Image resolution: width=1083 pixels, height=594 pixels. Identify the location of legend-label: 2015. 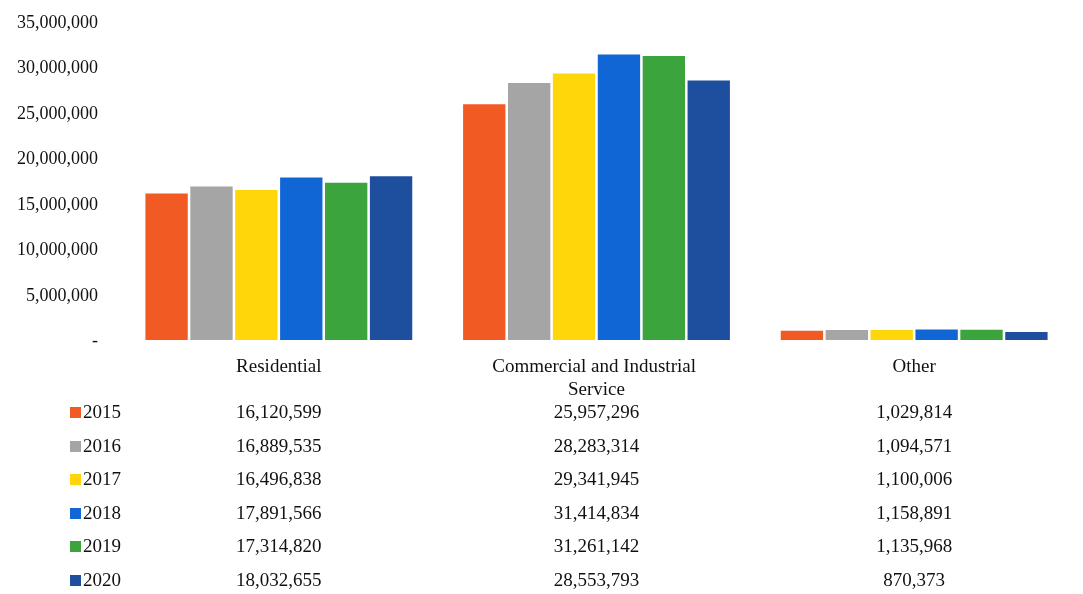
(101, 412).